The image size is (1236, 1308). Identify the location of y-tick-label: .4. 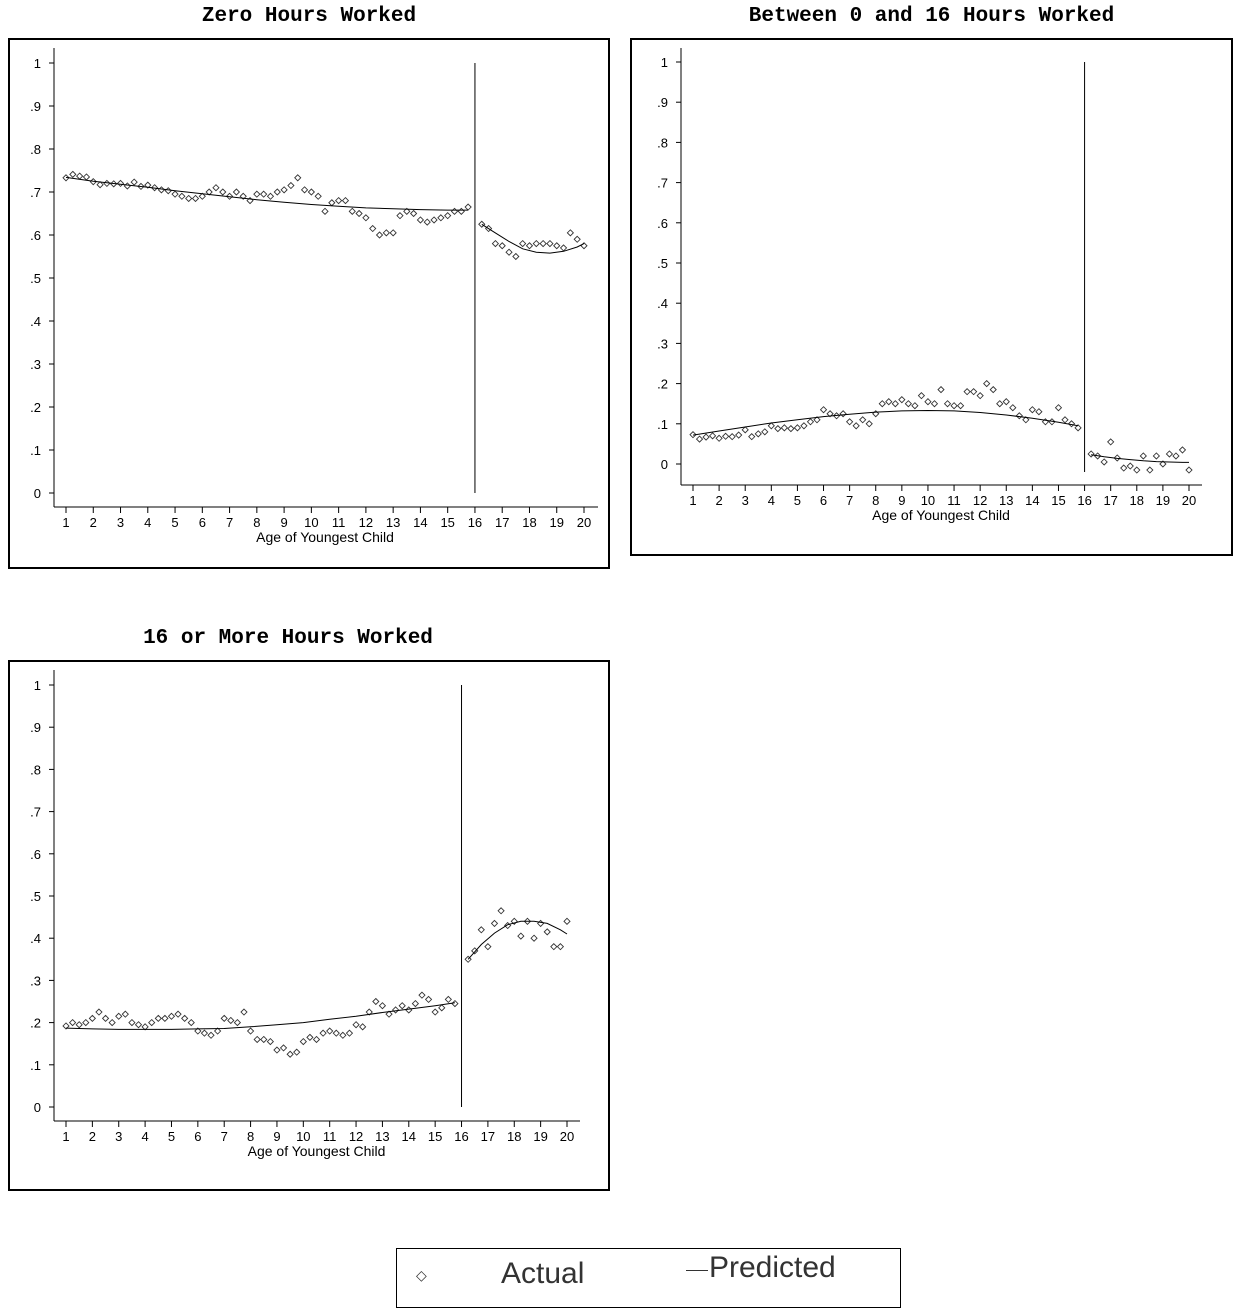
(35, 938).